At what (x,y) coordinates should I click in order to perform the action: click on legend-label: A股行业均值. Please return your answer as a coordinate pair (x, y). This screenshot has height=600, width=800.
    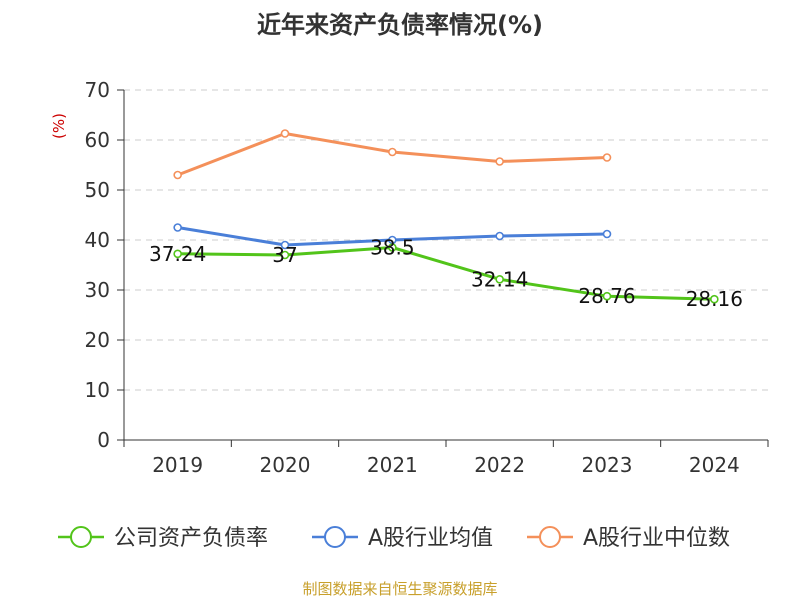
    Looking at the image, I should click on (430, 538).